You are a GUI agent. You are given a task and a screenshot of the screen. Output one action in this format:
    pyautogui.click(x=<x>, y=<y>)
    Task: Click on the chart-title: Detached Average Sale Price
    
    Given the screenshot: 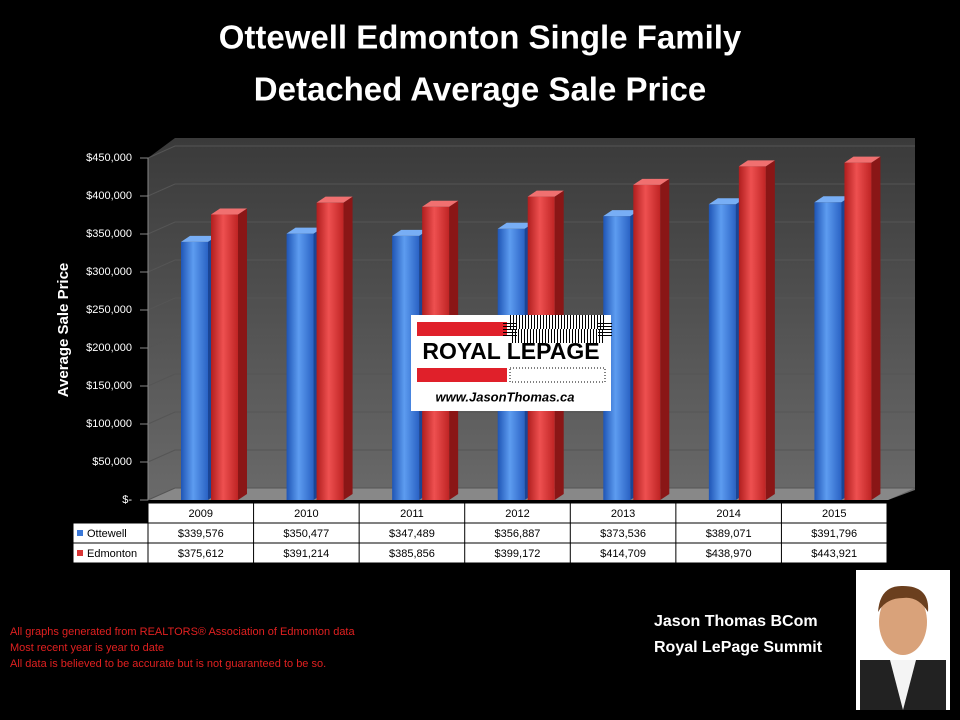 What is the action you would take?
    pyautogui.click(x=480, y=89)
    